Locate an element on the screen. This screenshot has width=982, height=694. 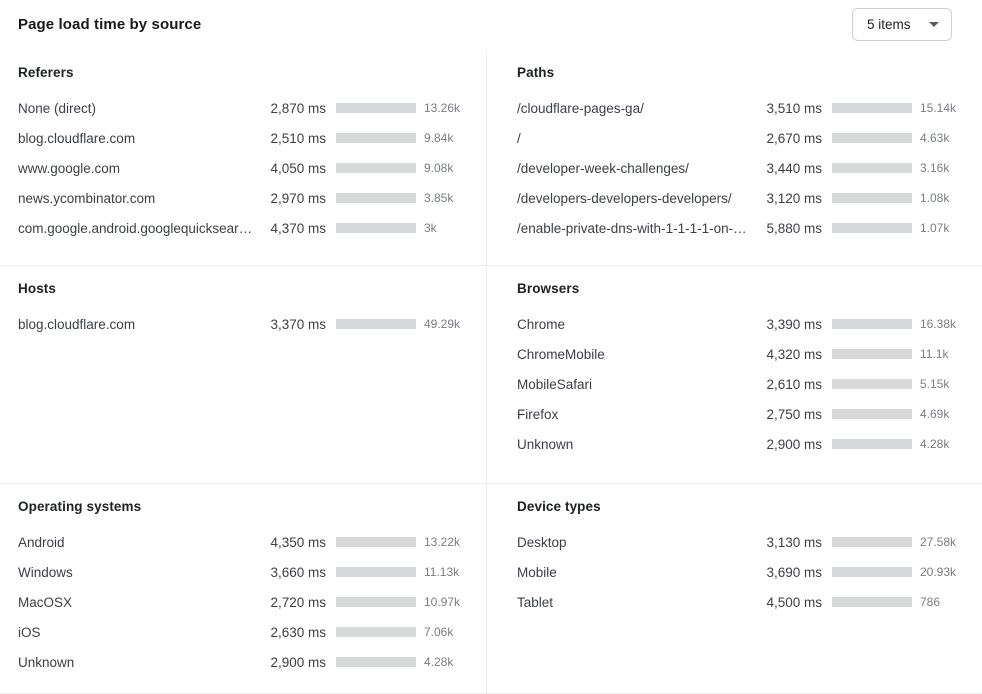
panel-rows: blog.cloudflare.com 3,370 ms 49.29k is located at coordinates (245, 324).